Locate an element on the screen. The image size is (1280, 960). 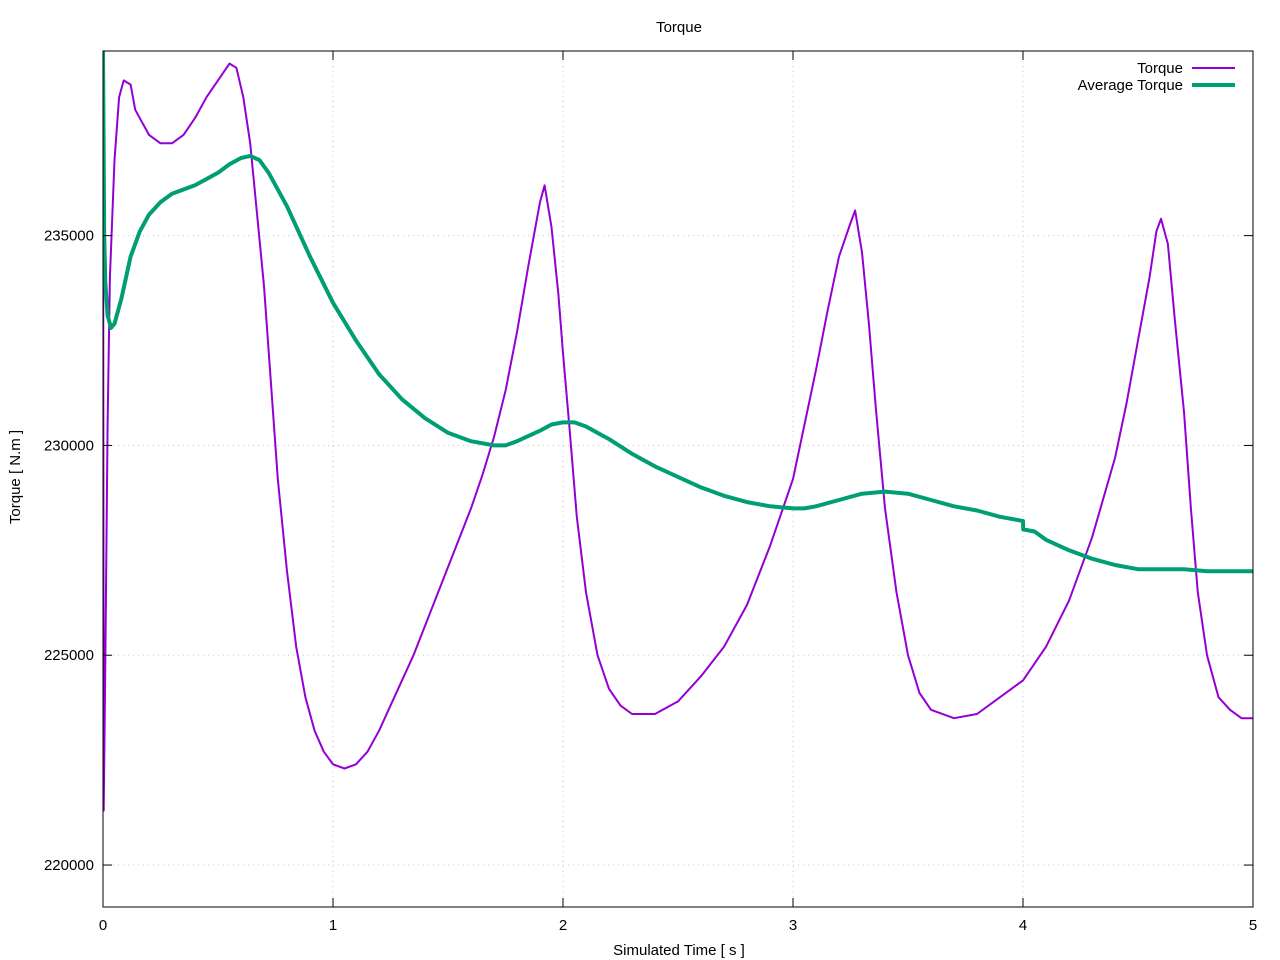
y-tick-label: 235000 is located at coordinates (69, 236).